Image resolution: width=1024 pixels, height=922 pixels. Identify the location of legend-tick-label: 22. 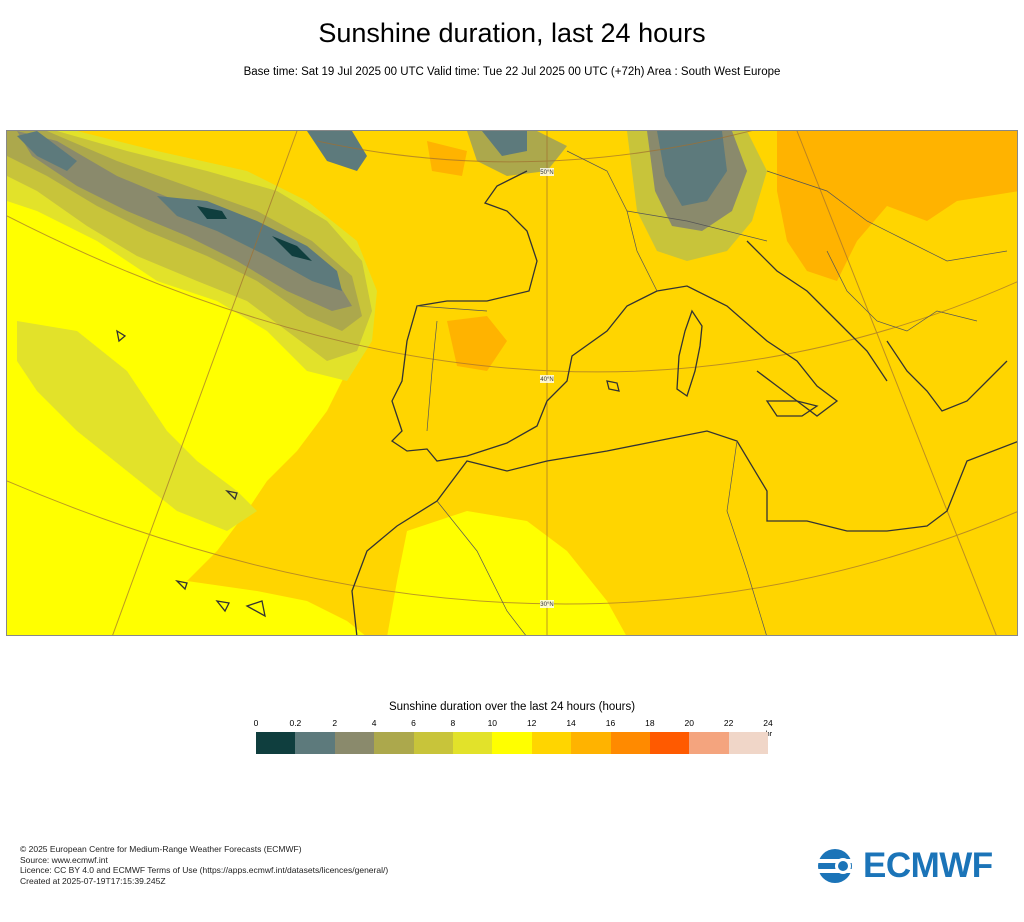
(728, 723).